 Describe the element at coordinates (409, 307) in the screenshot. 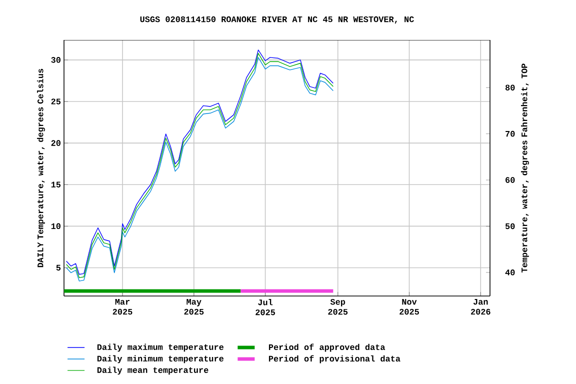

I see `x-tick-label: Nov 2025` at that location.